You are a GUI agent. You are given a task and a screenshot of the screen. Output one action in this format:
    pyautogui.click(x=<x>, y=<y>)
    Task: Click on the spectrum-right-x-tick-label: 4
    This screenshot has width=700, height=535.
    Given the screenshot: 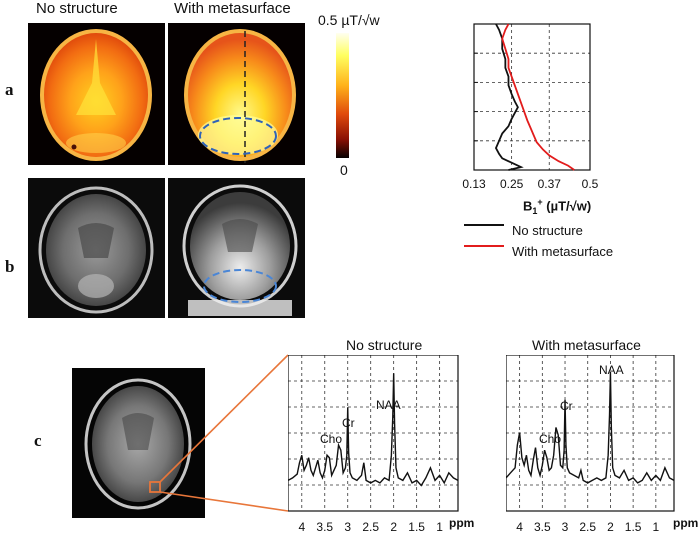 What is the action you would take?
    pyautogui.click(x=519, y=527)
    